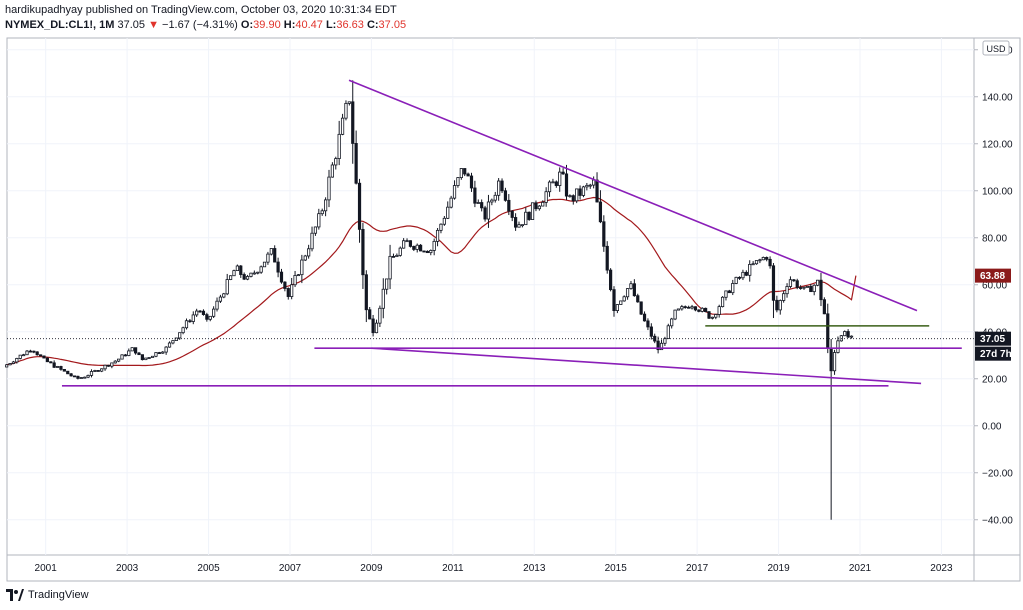 Image resolution: width=1023 pixels, height=610 pixels. Describe the element at coordinates (309, 25) in the screenshot. I see `high-value: 40.47` at that location.